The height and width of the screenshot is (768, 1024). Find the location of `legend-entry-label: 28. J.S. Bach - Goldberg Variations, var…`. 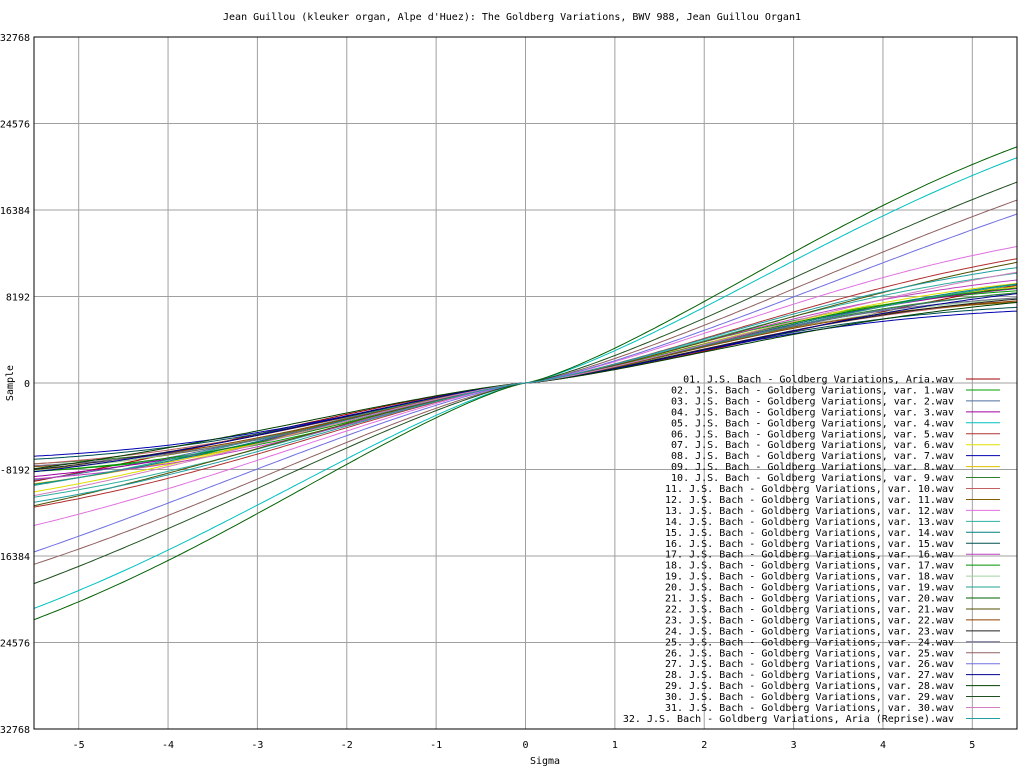

legend-entry-label: 28. J.S. Bach - Goldberg Variations, var… is located at coordinates (809, 675).